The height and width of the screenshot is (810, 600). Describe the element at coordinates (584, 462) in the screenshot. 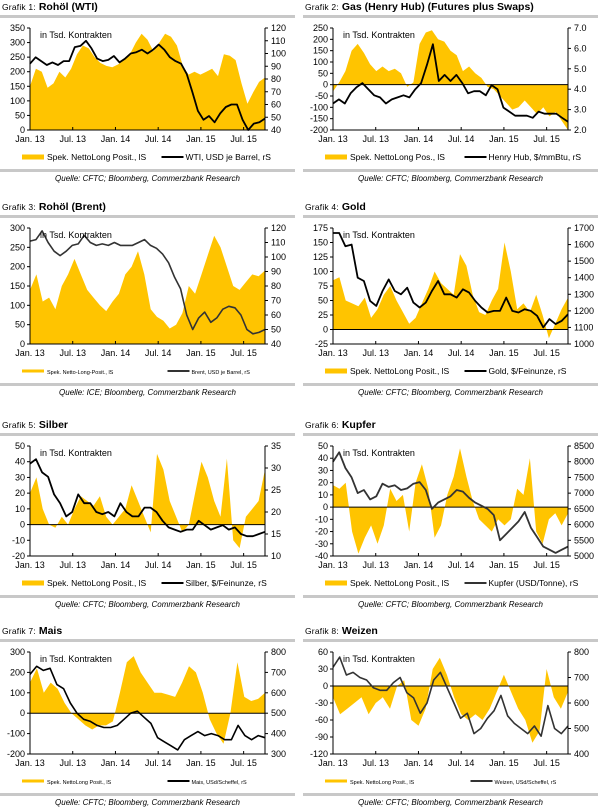

I see `right-tick-label: 8000` at that location.